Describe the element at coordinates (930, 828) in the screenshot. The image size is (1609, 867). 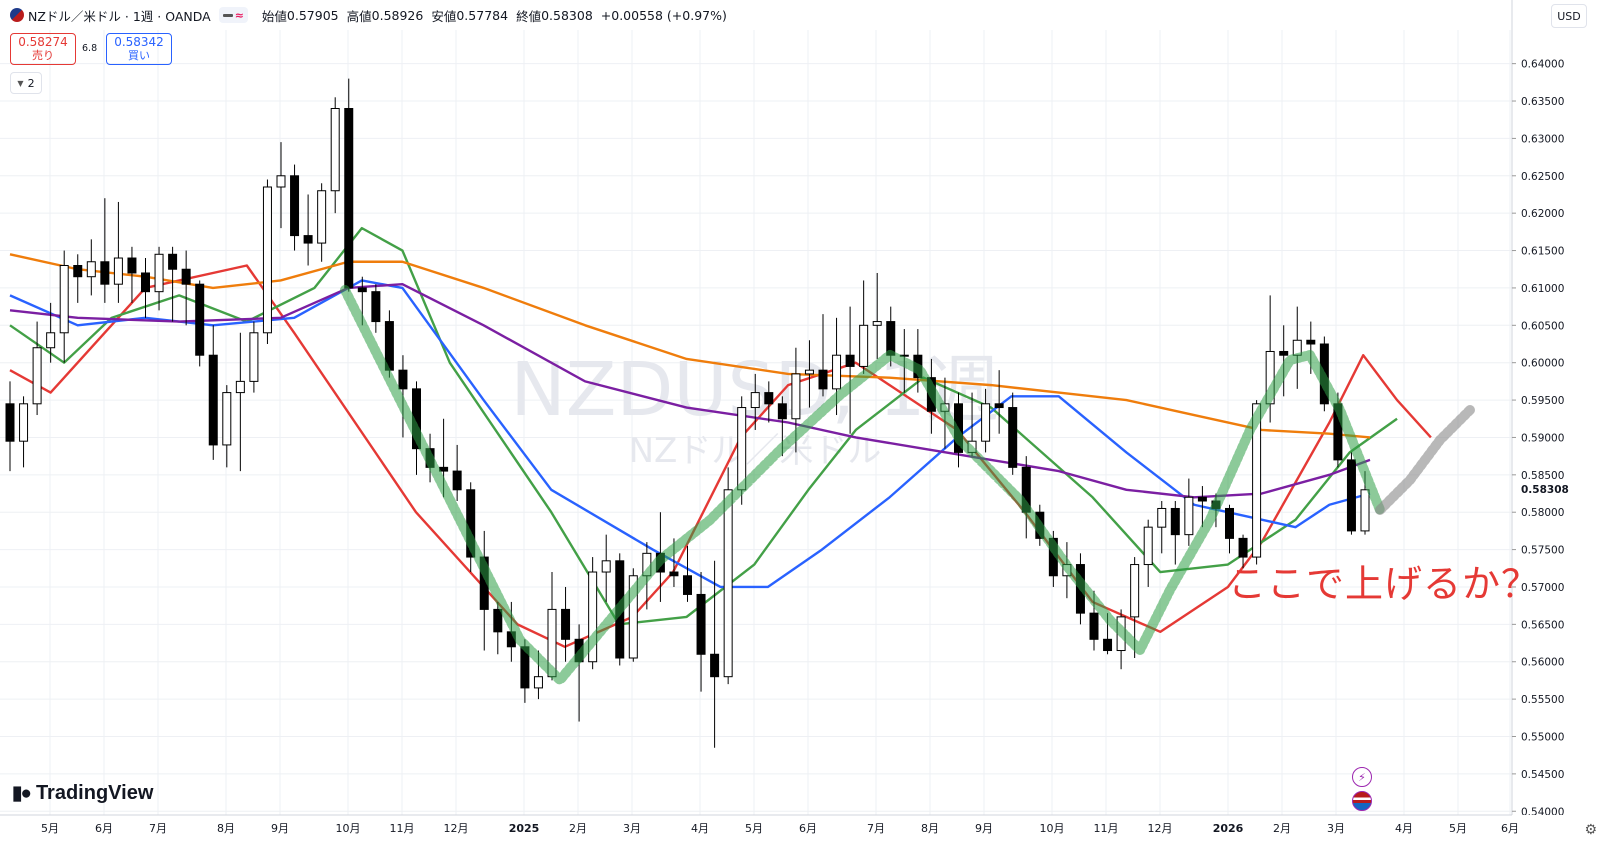
I see `time-tick-label: 8月` at that location.